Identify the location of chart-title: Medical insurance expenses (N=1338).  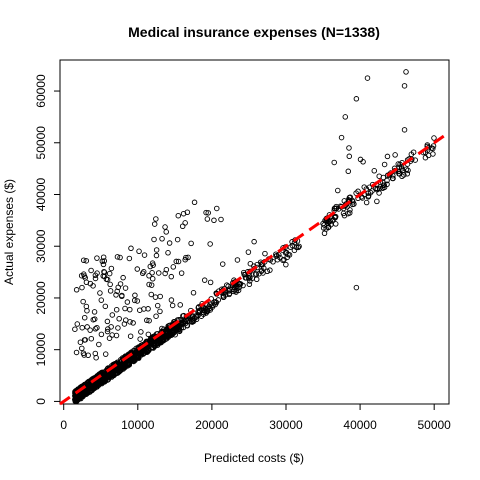
(254, 32).